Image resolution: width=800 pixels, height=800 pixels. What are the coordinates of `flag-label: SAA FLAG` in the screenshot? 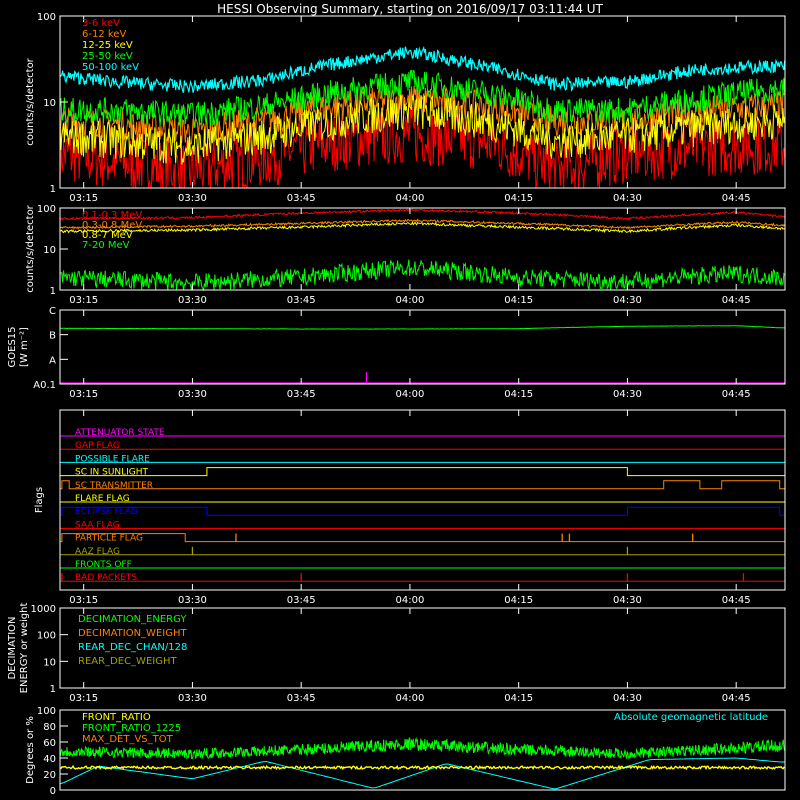 It's located at (97, 525).